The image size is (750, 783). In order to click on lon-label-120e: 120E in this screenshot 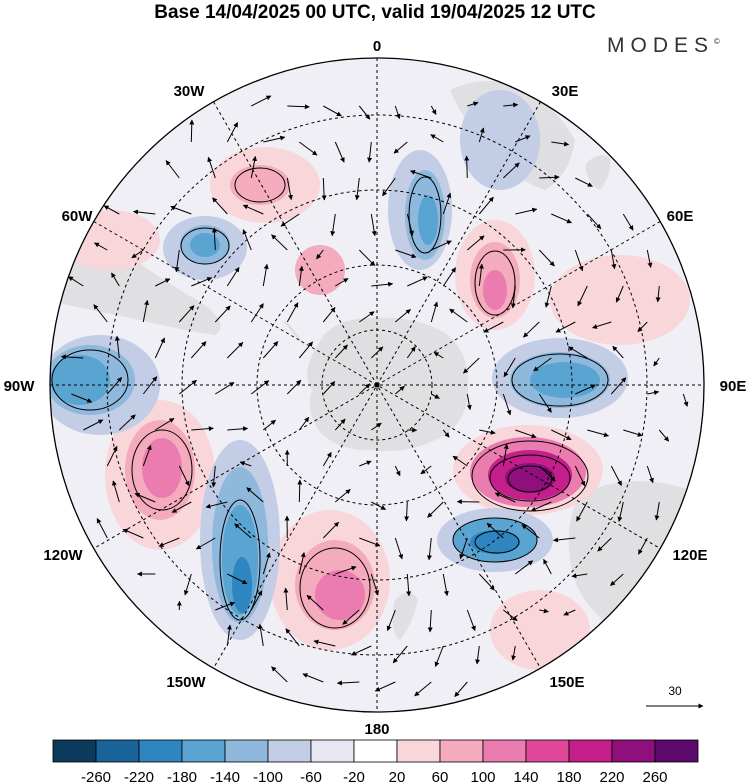, I will do `click(689, 555)`.